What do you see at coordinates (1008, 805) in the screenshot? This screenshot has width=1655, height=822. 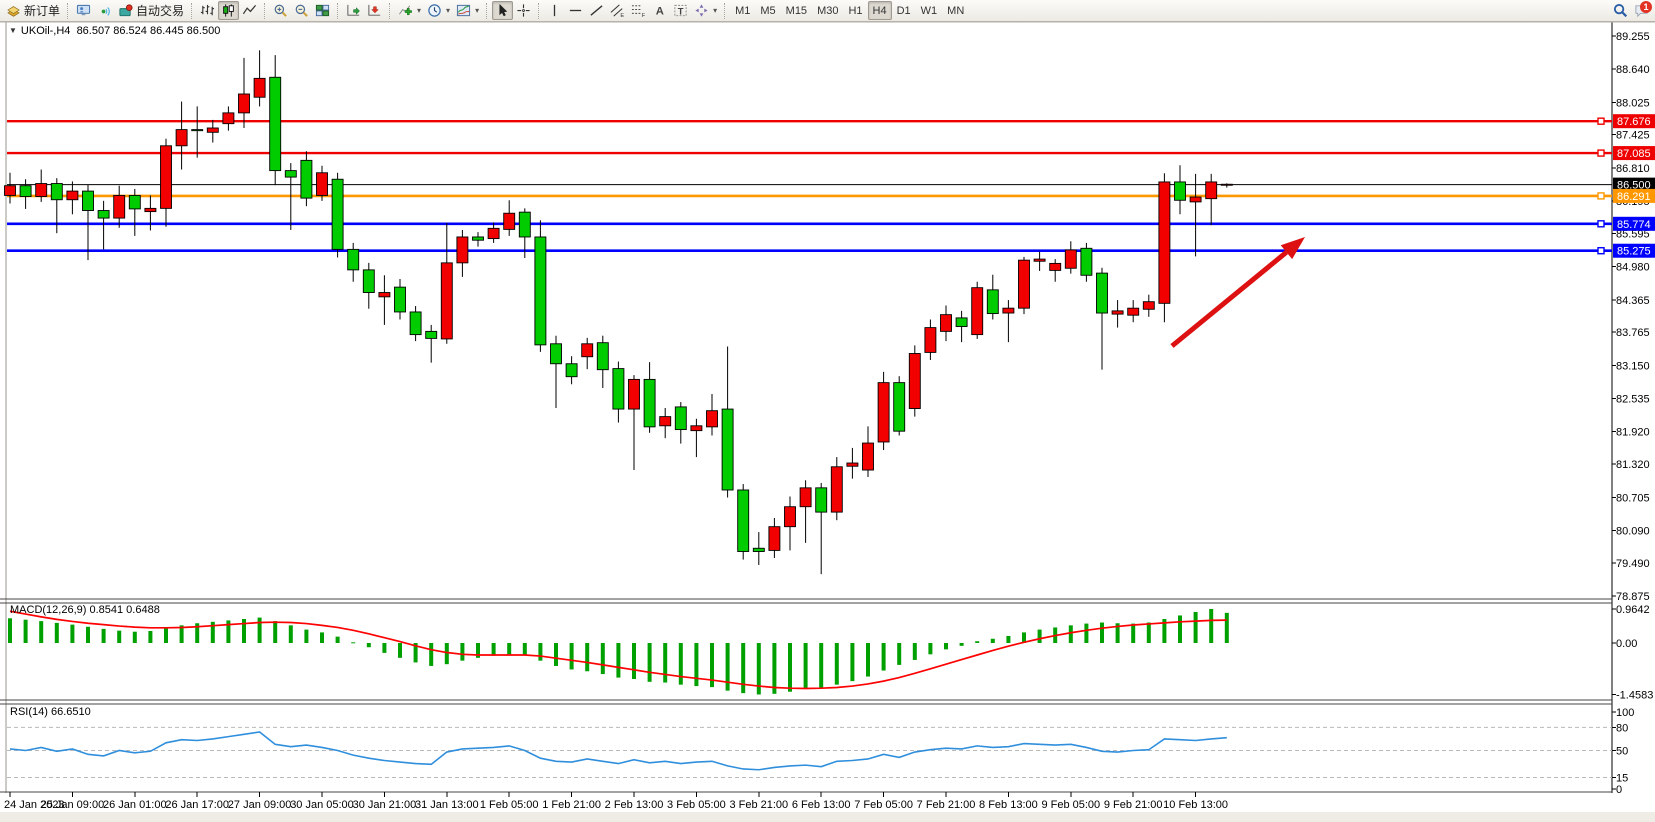 I see `svg-text: 8 Feb 13:00` at bounding box center [1008, 805].